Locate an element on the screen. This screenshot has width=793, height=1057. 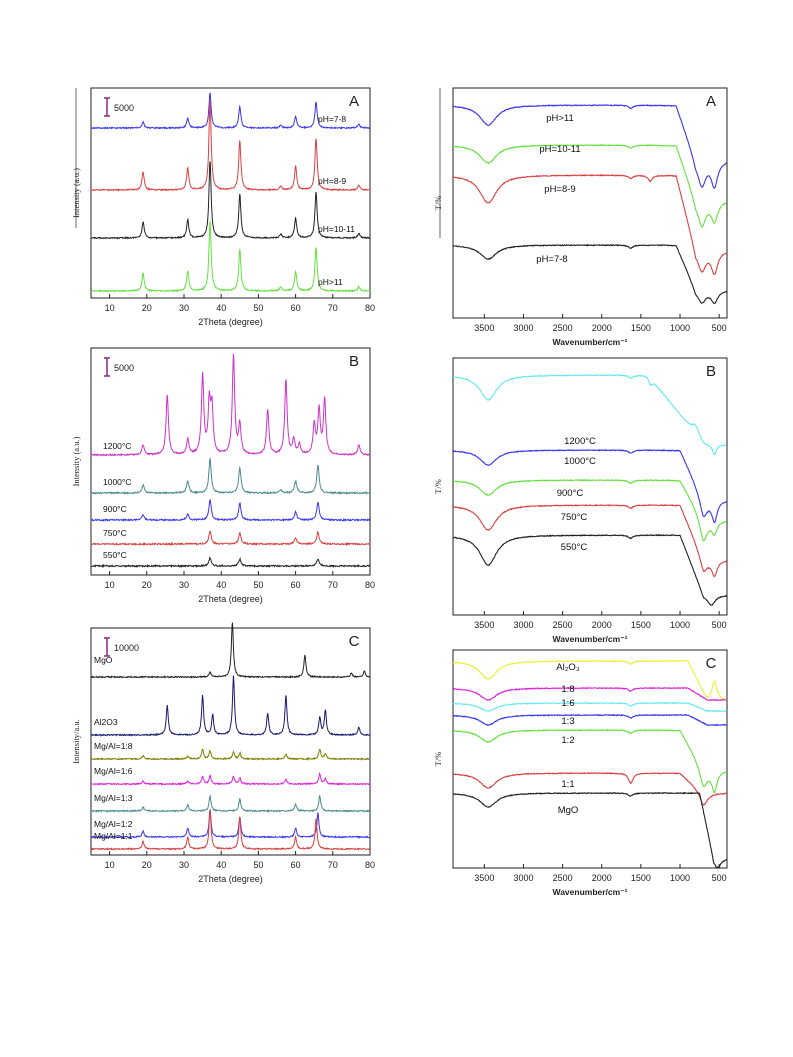
series-label-al-o: Al₂O₃ is located at coordinates (568, 667).